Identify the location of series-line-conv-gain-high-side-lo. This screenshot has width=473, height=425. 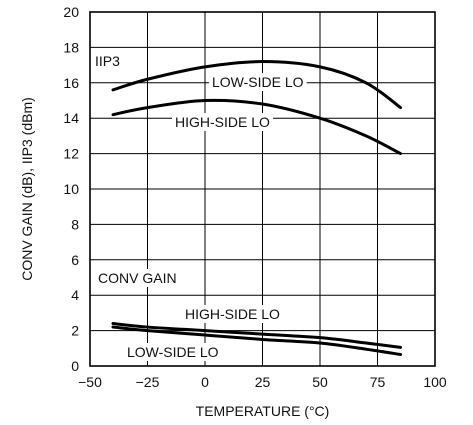
(256, 335).